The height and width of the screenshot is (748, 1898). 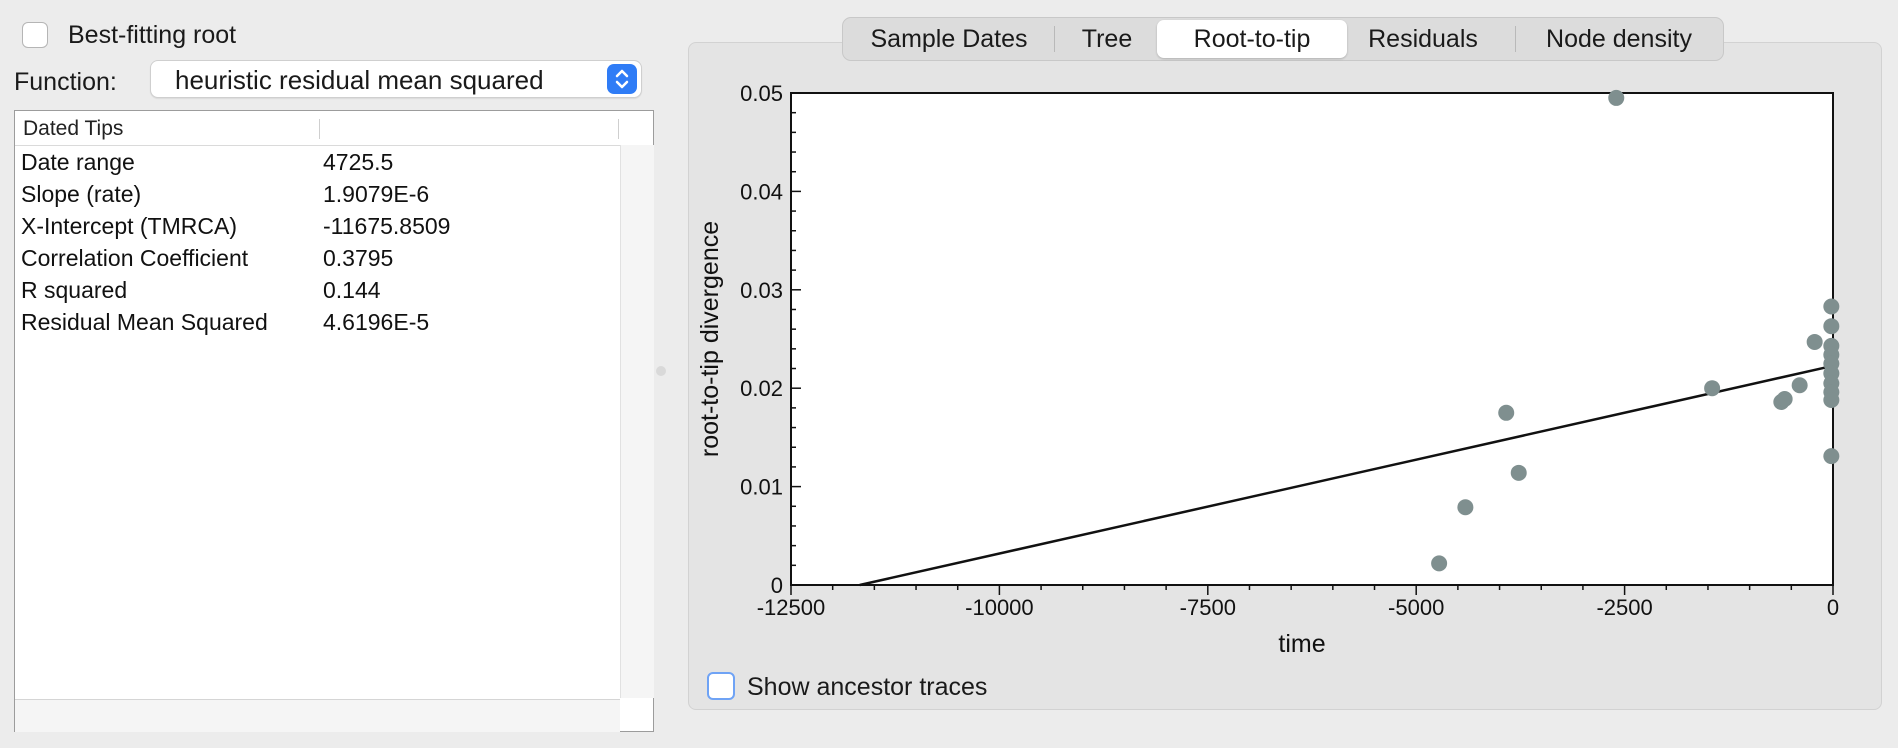 What do you see at coordinates (129, 226) in the screenshot?
I see `row-key: X-Intercept (TMRCA)` at bounding box center [129, 226].